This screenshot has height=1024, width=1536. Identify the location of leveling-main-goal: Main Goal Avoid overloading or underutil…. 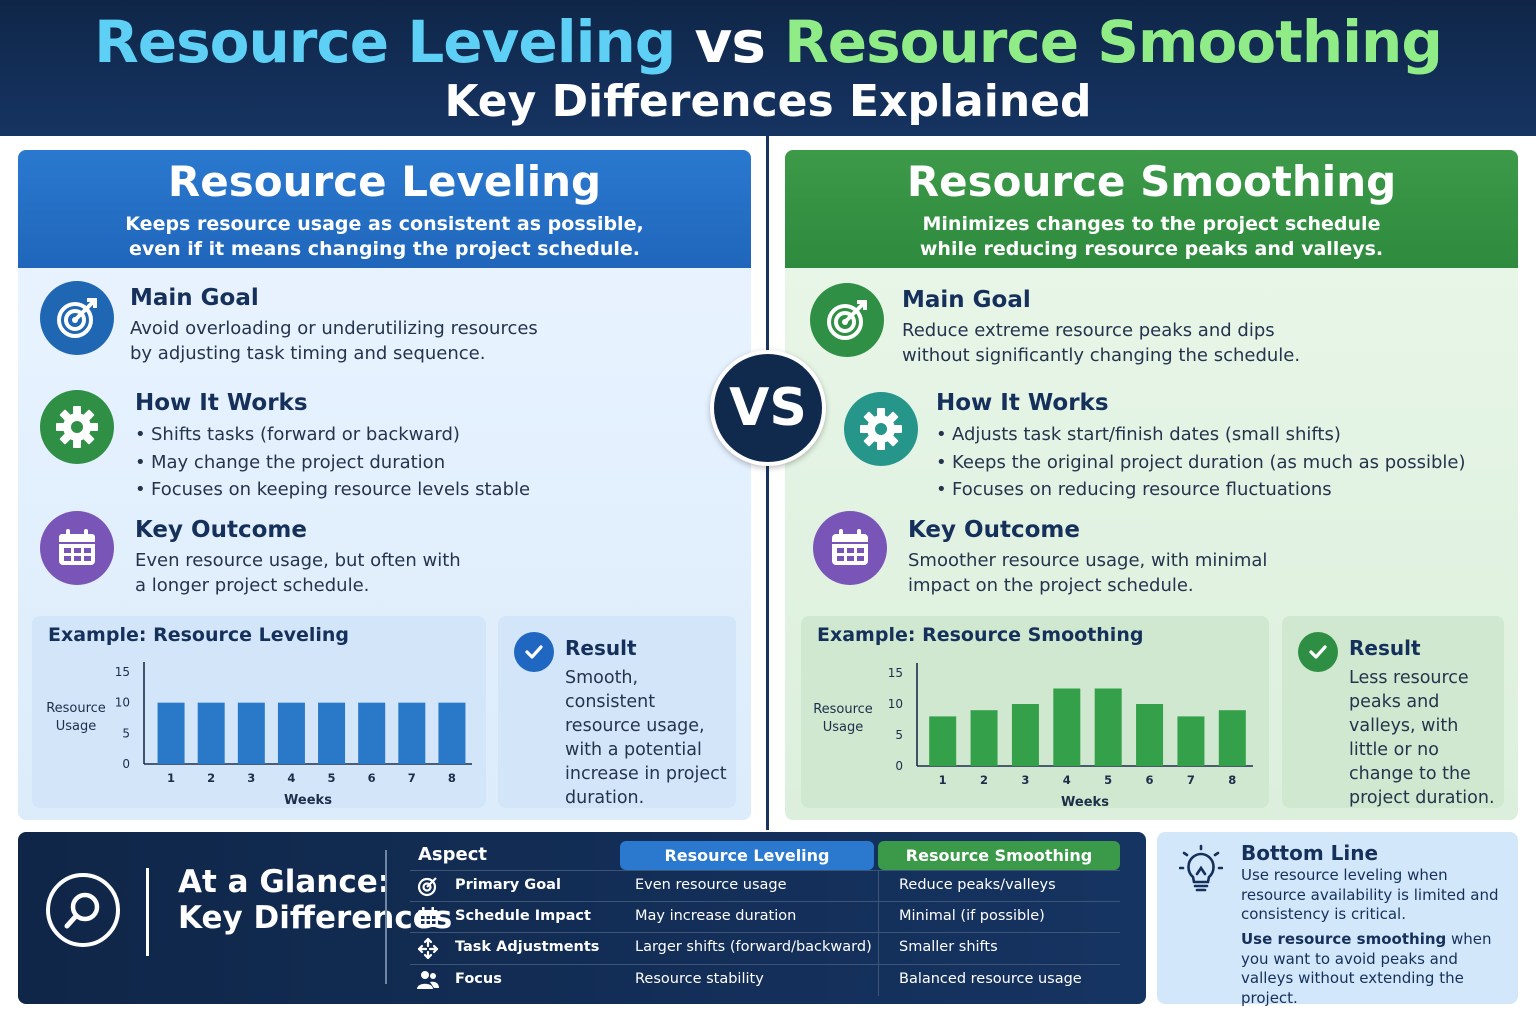
(334, 325).